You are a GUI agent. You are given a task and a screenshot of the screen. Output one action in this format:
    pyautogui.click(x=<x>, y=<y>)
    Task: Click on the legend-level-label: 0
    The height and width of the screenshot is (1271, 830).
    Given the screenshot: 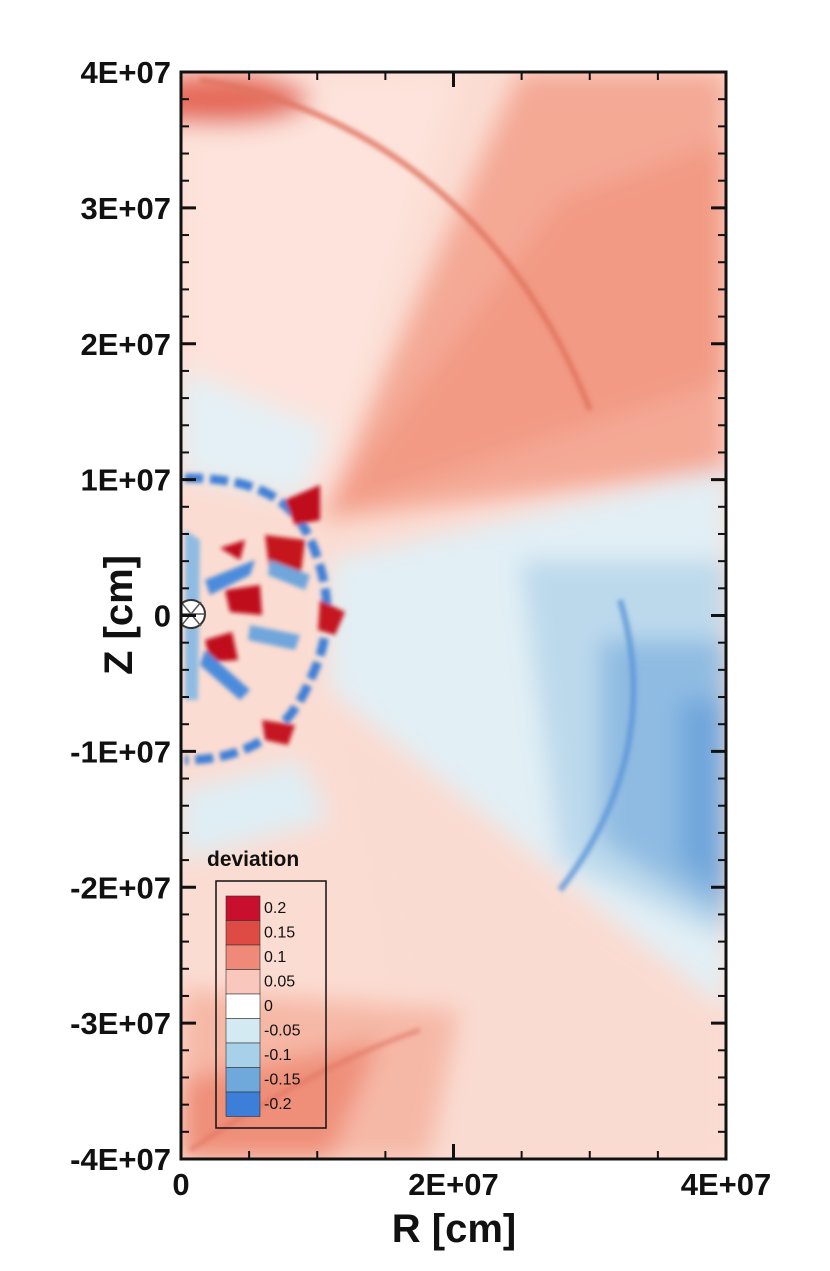 What is the action you would take?
    pyautogui.click(x=268, y=1006)
    